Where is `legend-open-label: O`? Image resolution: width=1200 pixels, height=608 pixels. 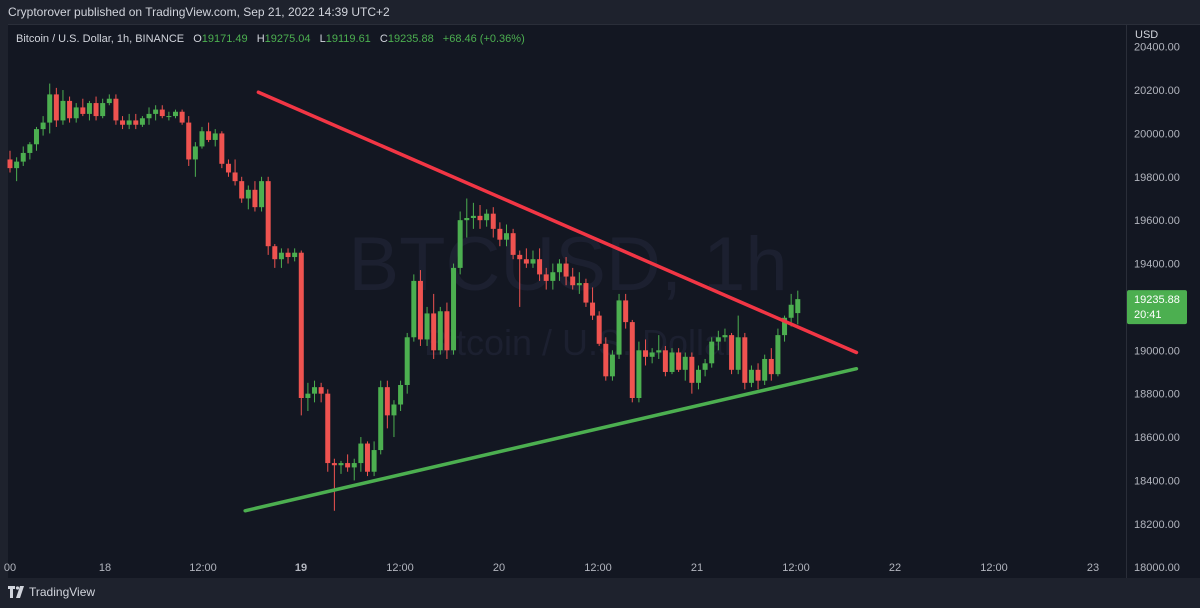 legend-open-label: O is located at coordinates (197, 39).